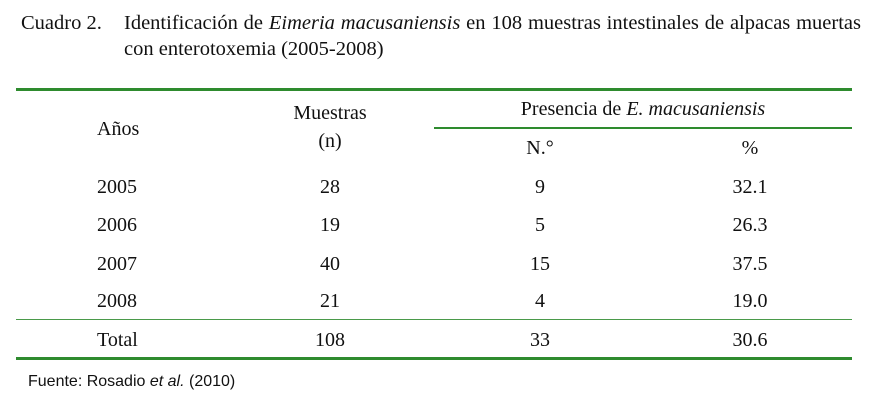 Image resolution: width=869 pixels, height=401 pixels. Describe the element at coordinates (750, 187) in the screenshot. I see `cell-percent: 32.1` at that location.